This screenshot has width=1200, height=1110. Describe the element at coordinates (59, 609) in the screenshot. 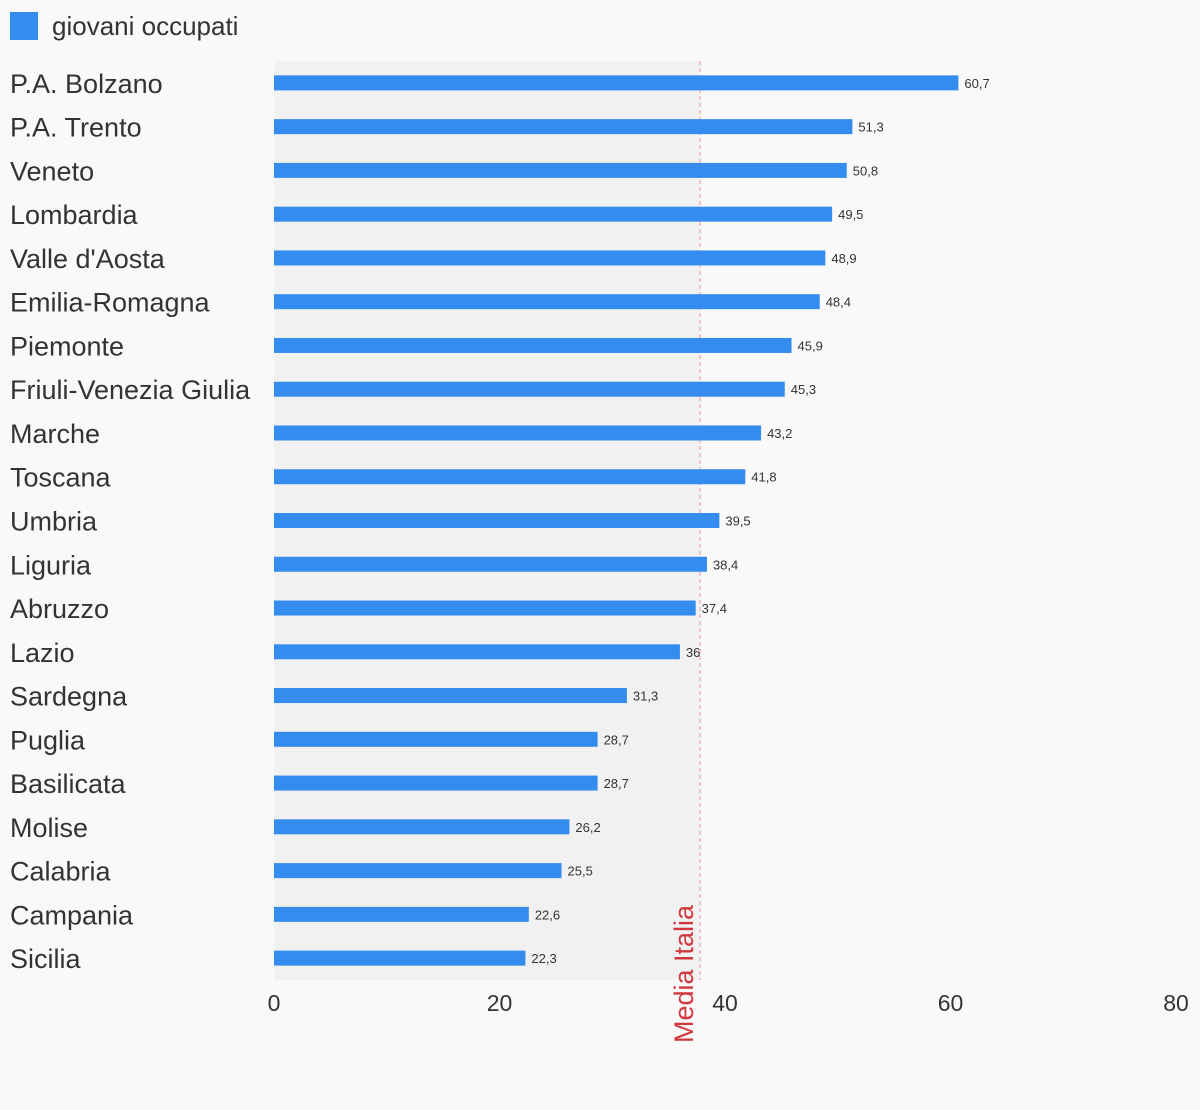

I see `category-label: Abruzzo` at that location.